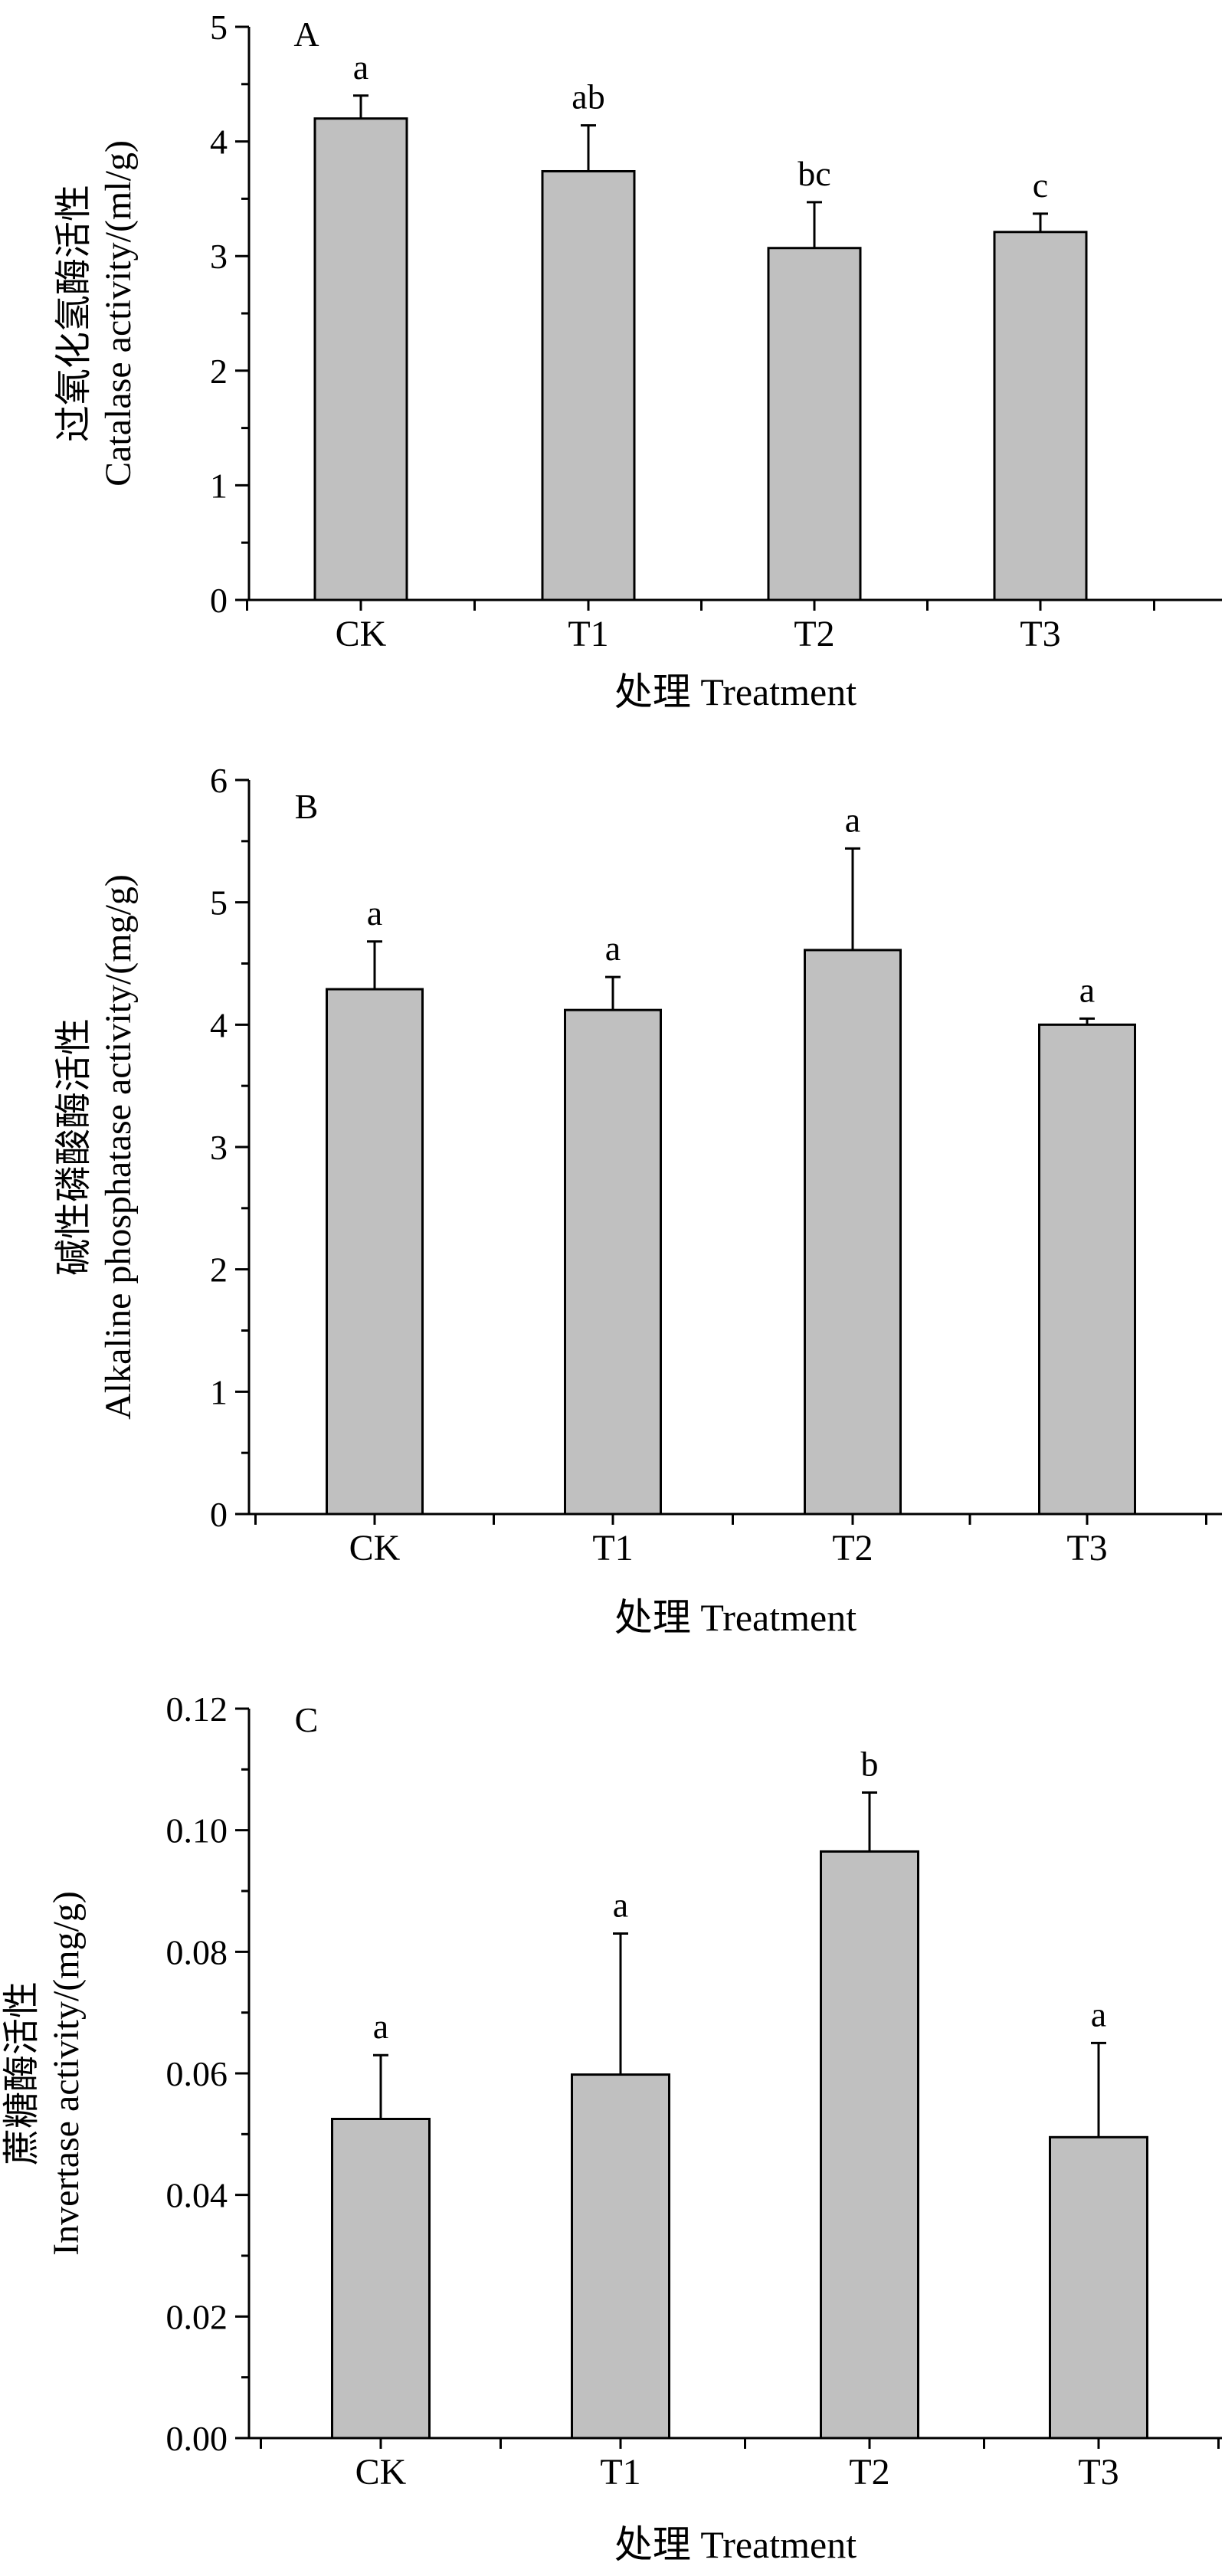 The image size is (1225, 2576). I want to click on y-axis-title-cn: 蔗糖酶活性, so click(22, 2073).